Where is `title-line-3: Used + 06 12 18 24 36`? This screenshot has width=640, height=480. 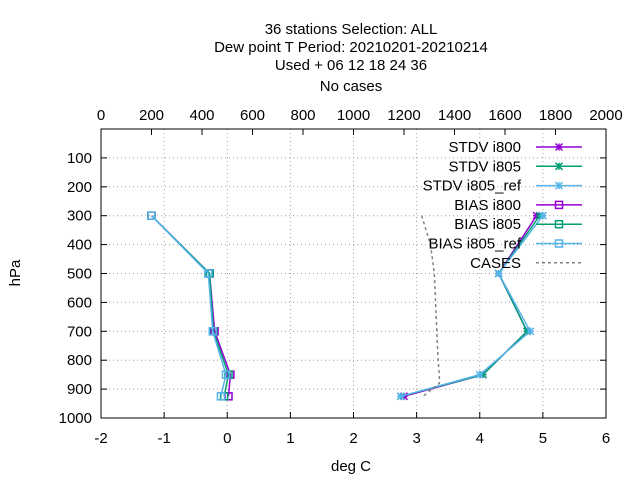
title-line-3: Used + 06 12 18 24 36 is located at coordinates (351, 65).